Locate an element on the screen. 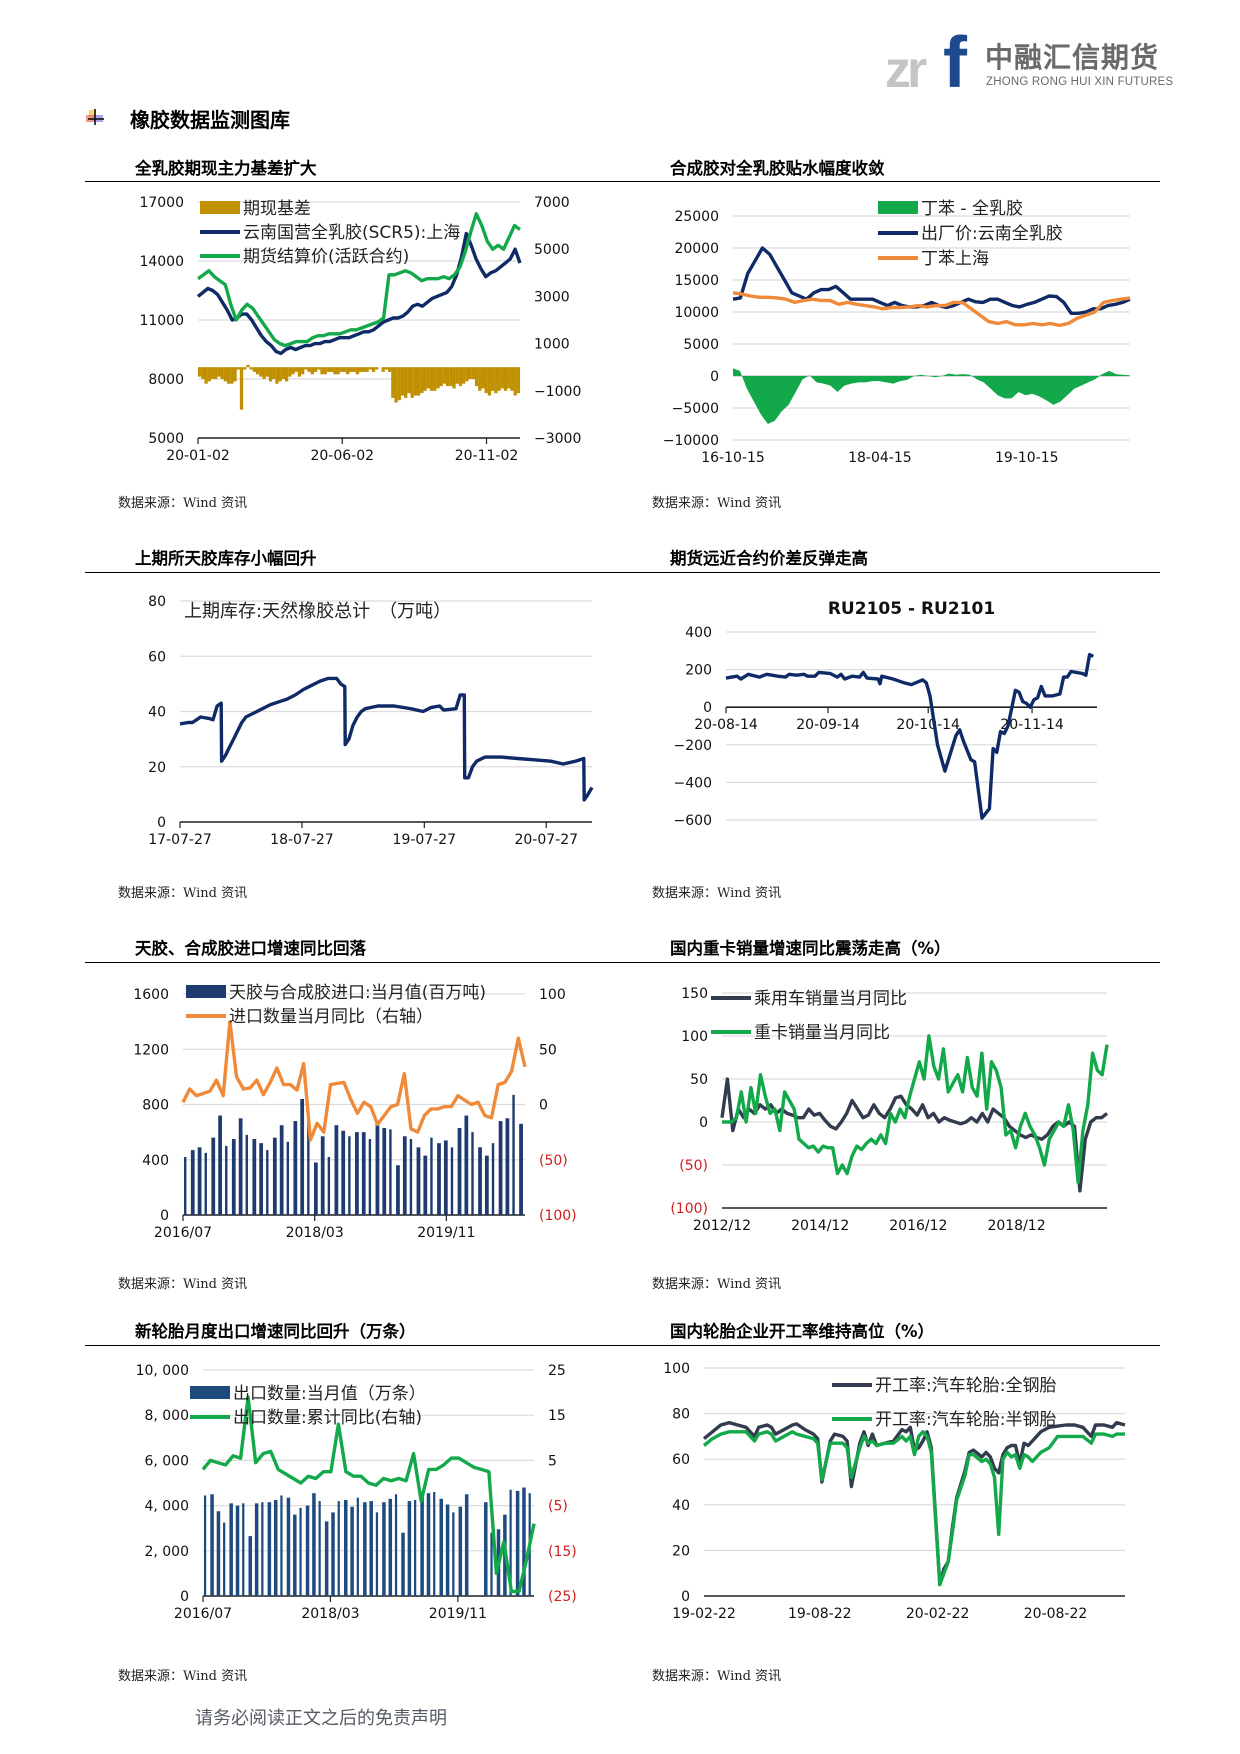 Image resolution: width=1240 pixels, height=1754 pixels. y-tick-label: −5000 is located at coordinates (695, 409).